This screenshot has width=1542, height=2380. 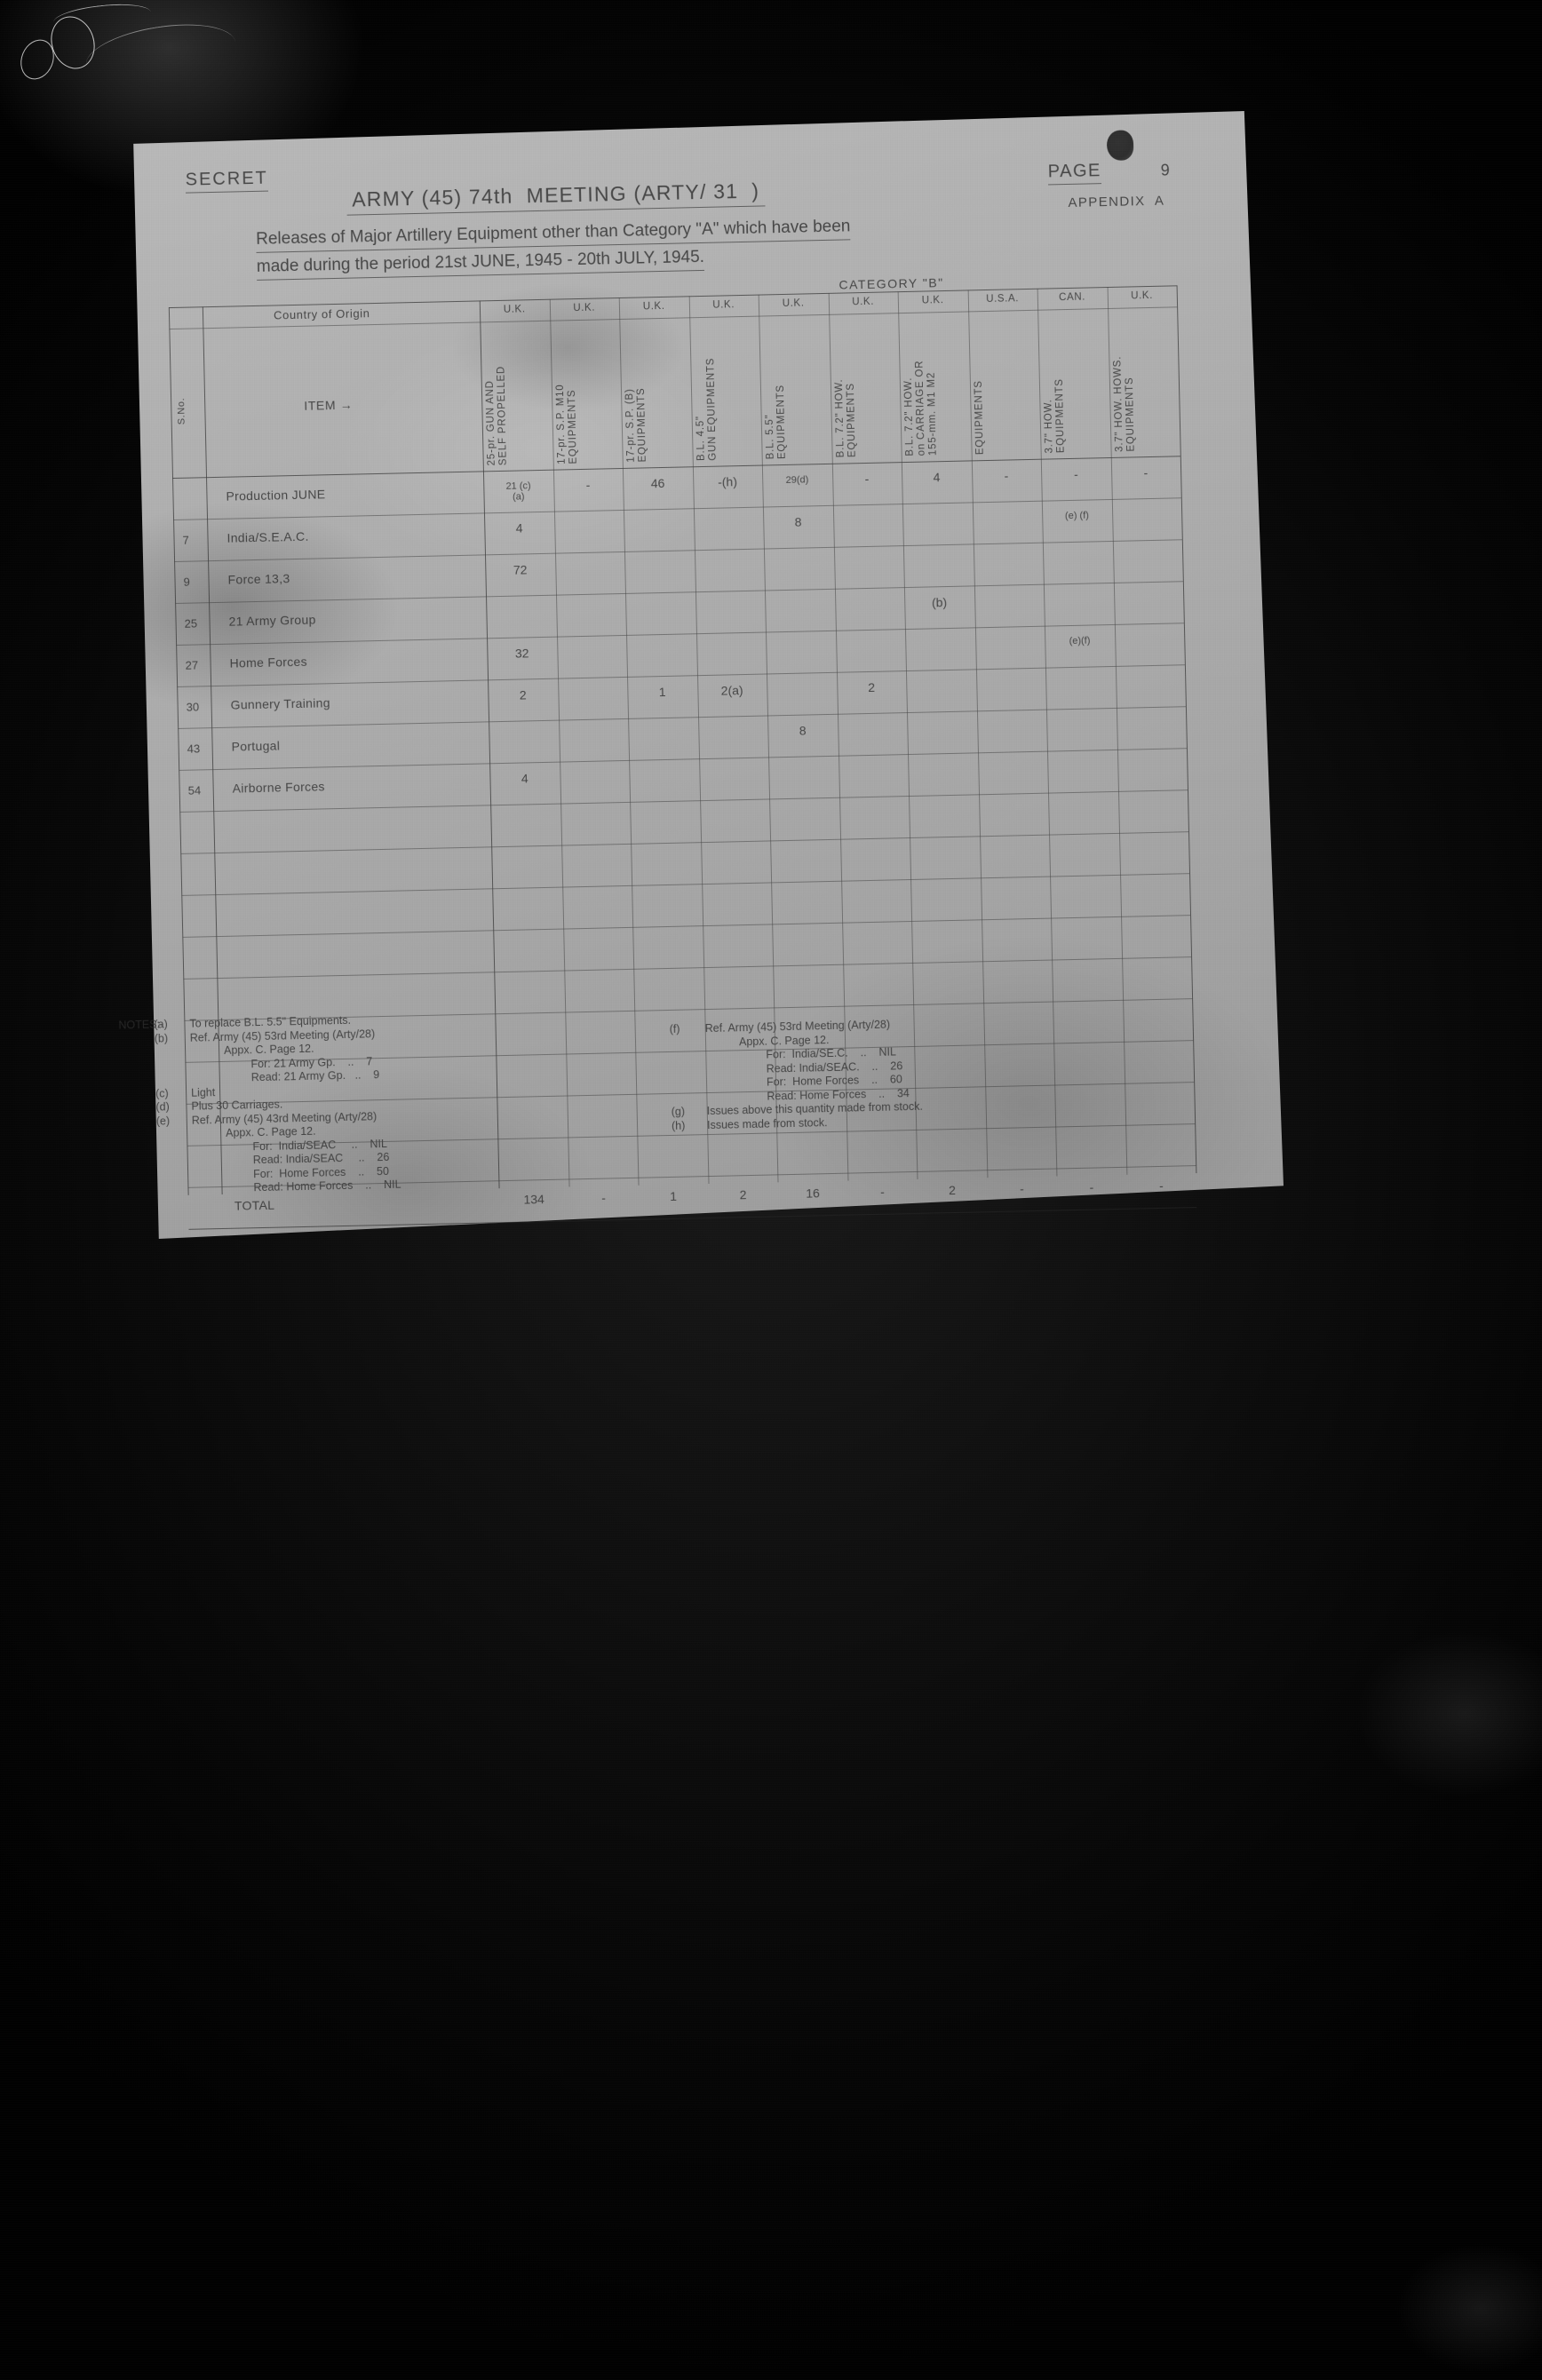 What do you see at coordinates (256, 746) in the screenshot?
I see `row-label: Portugal` at bounding box center [256, 746].